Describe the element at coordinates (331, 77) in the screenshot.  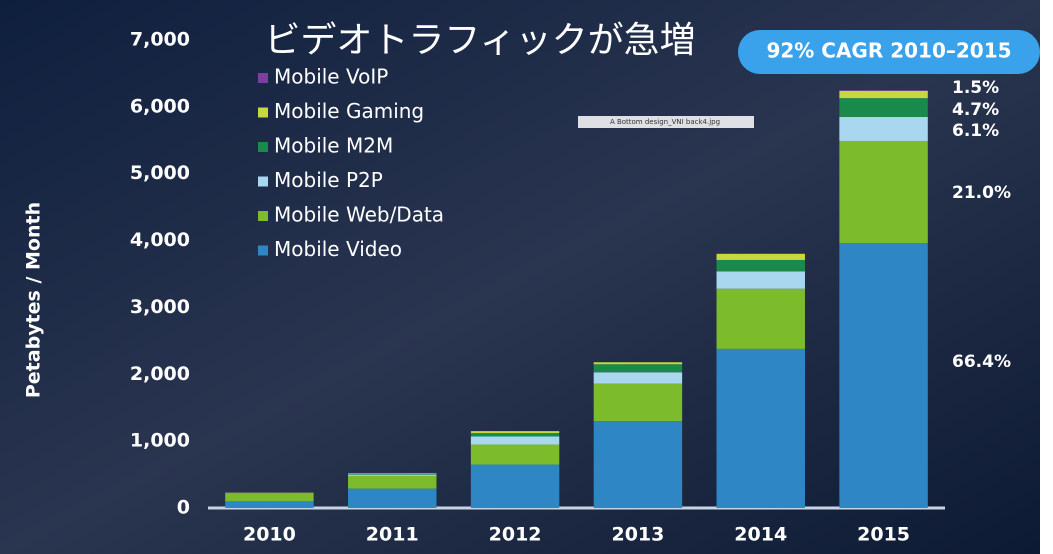
I see `legend-label: Mobile VoIP` at that location.